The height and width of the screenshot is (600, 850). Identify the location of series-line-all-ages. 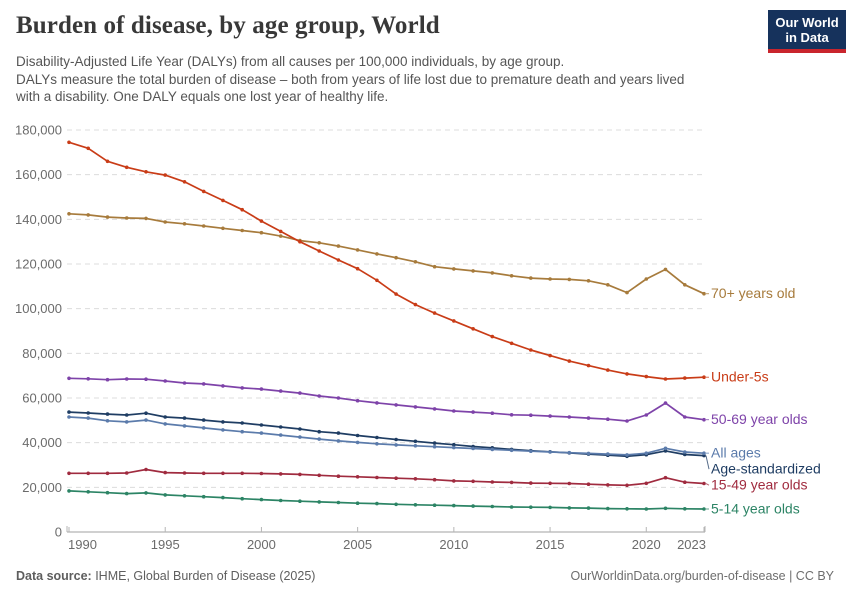
(386, 436).